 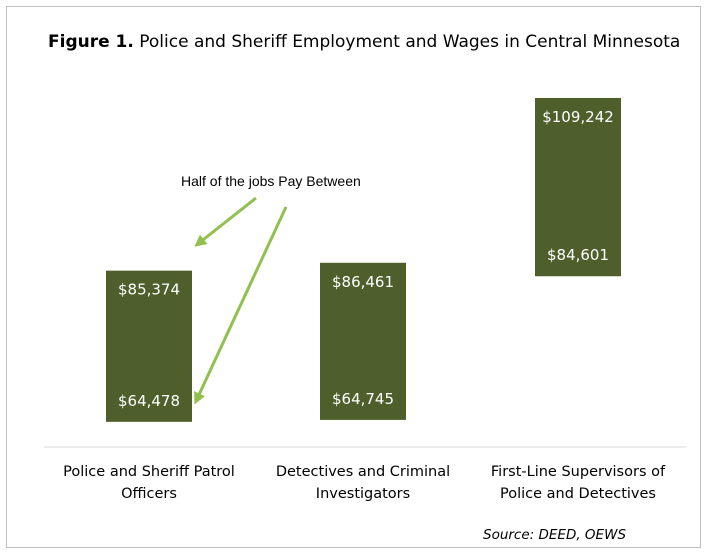 What do you see at coordinates (363, 399) in the screenshot?
I see `data-label-low-2: $64,745` at bounding box center [363, 399].